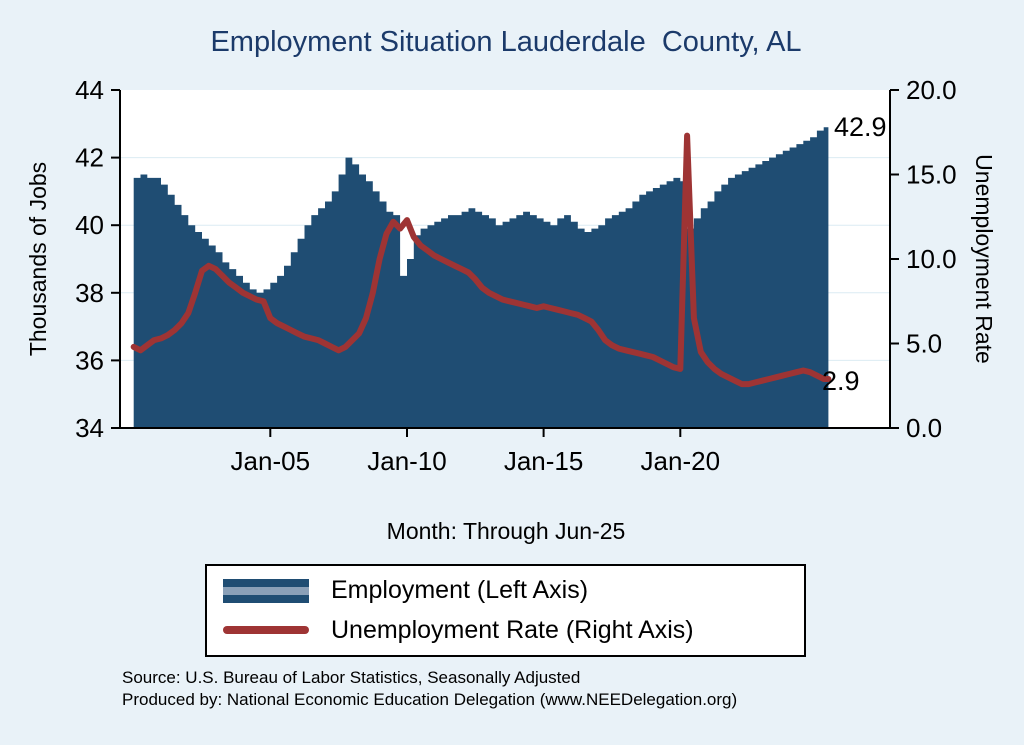  Describe the element at coordinates (407, 461) in the screenshot. I see `svg-text: Jan-10` at that location.